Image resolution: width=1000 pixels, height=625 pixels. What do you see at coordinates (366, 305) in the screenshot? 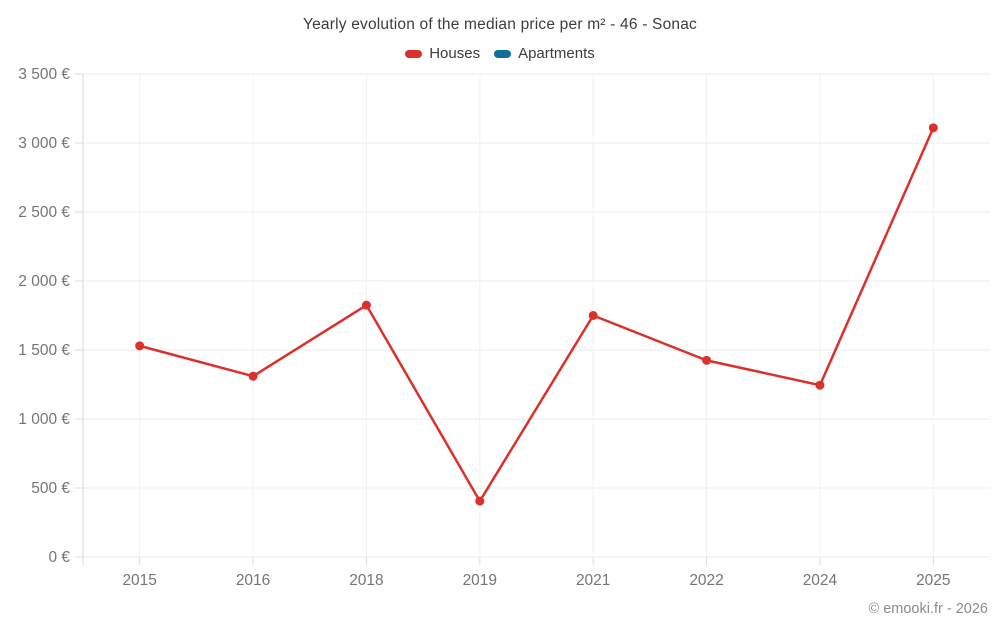
I see `houses-point-2018` at bounding box center [366, 305].